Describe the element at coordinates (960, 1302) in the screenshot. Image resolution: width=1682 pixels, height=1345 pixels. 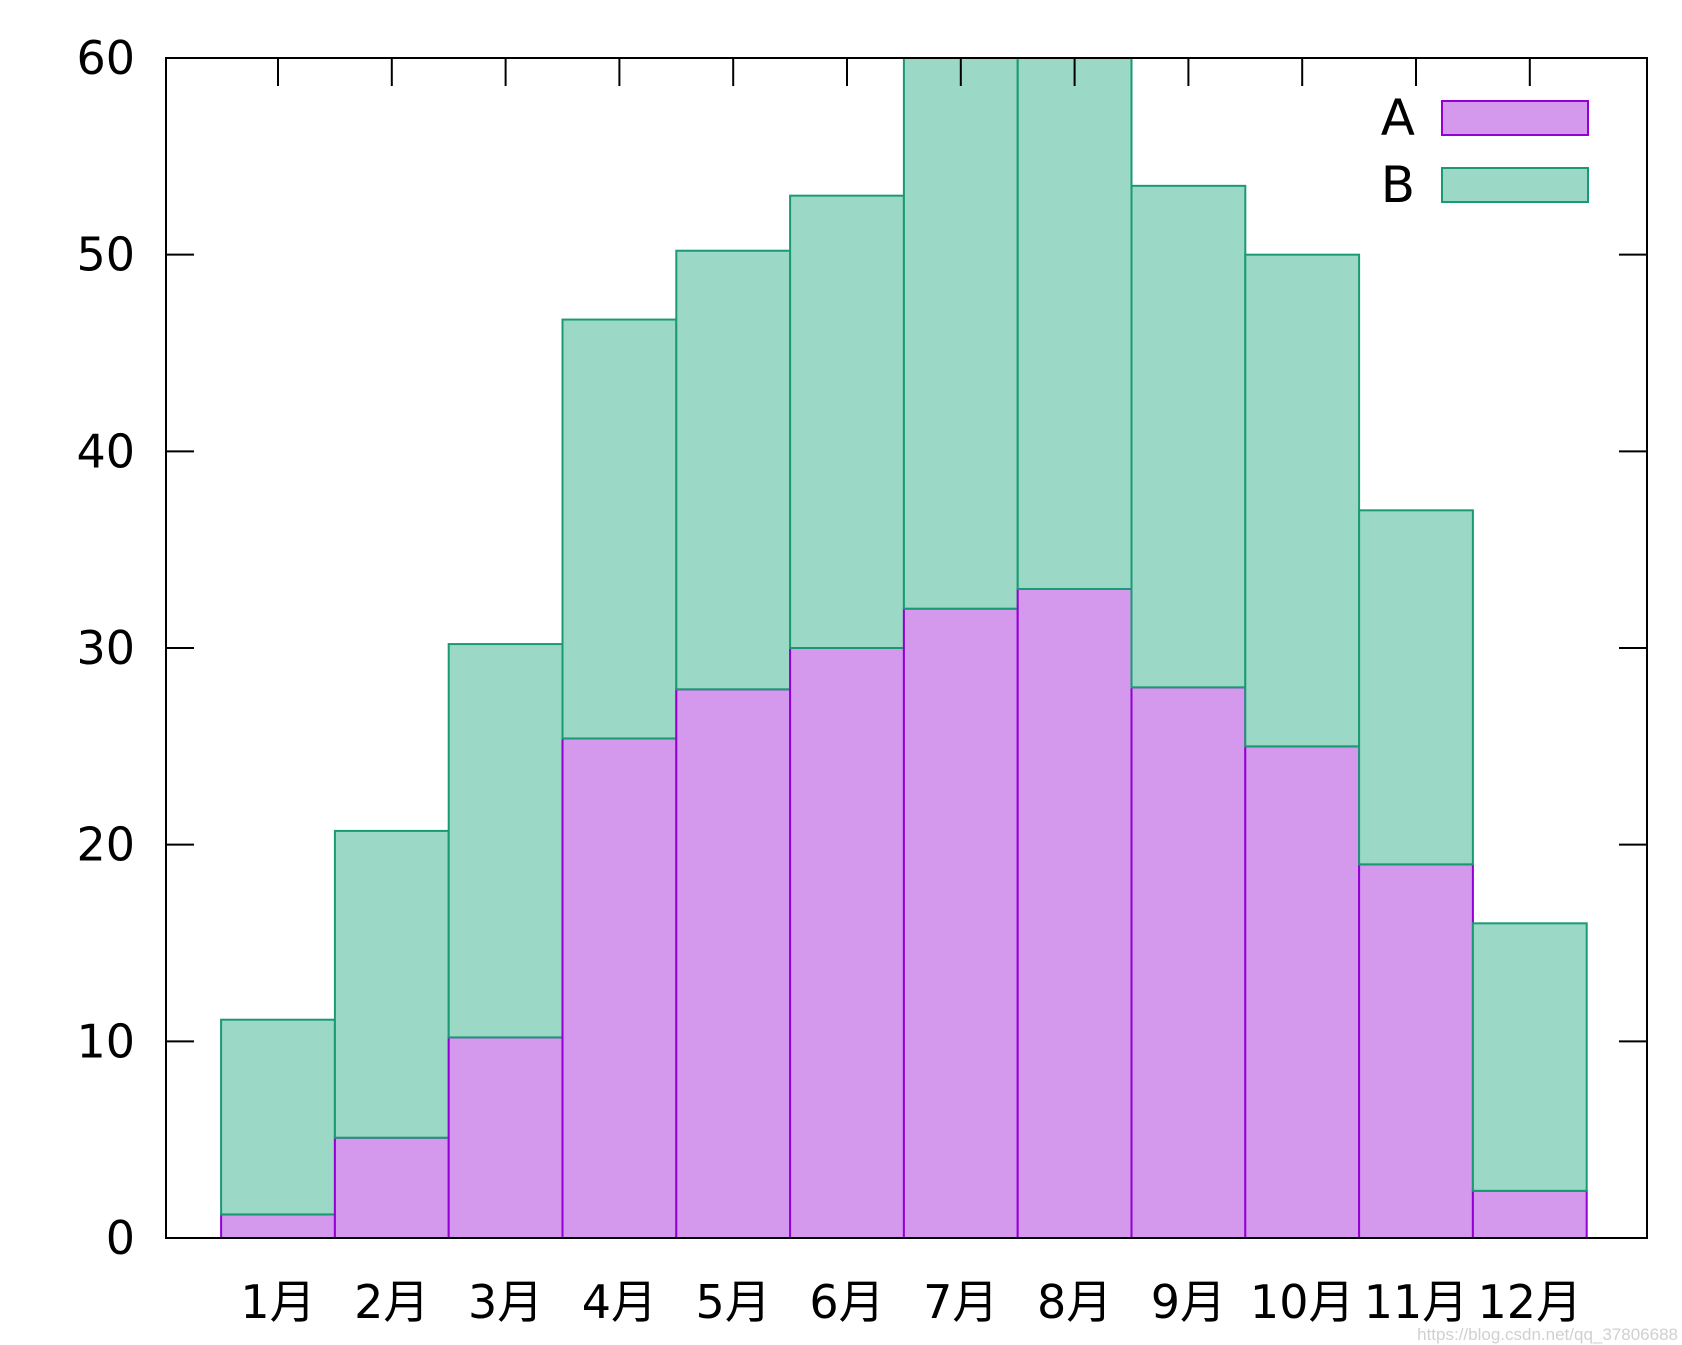
I see `x-tick-label: 7月` at that location.